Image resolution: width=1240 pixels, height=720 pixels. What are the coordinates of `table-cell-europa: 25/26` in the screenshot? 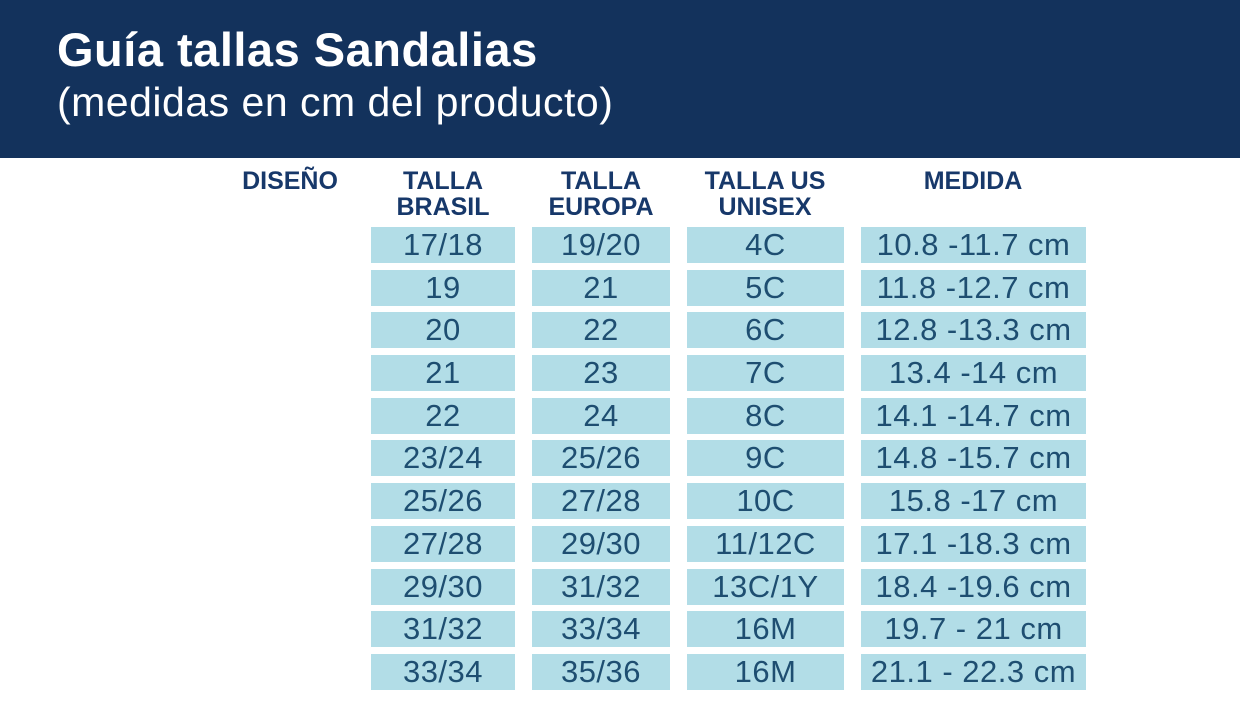 It's located at (601, 458).